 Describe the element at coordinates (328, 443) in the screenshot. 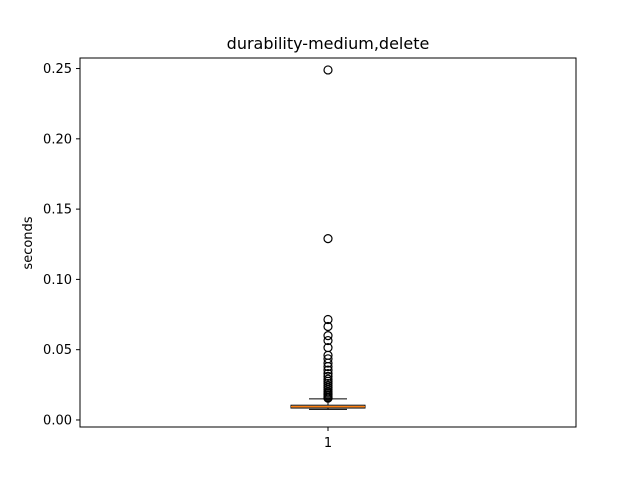

I see `x-tick-label: 1` at that location.